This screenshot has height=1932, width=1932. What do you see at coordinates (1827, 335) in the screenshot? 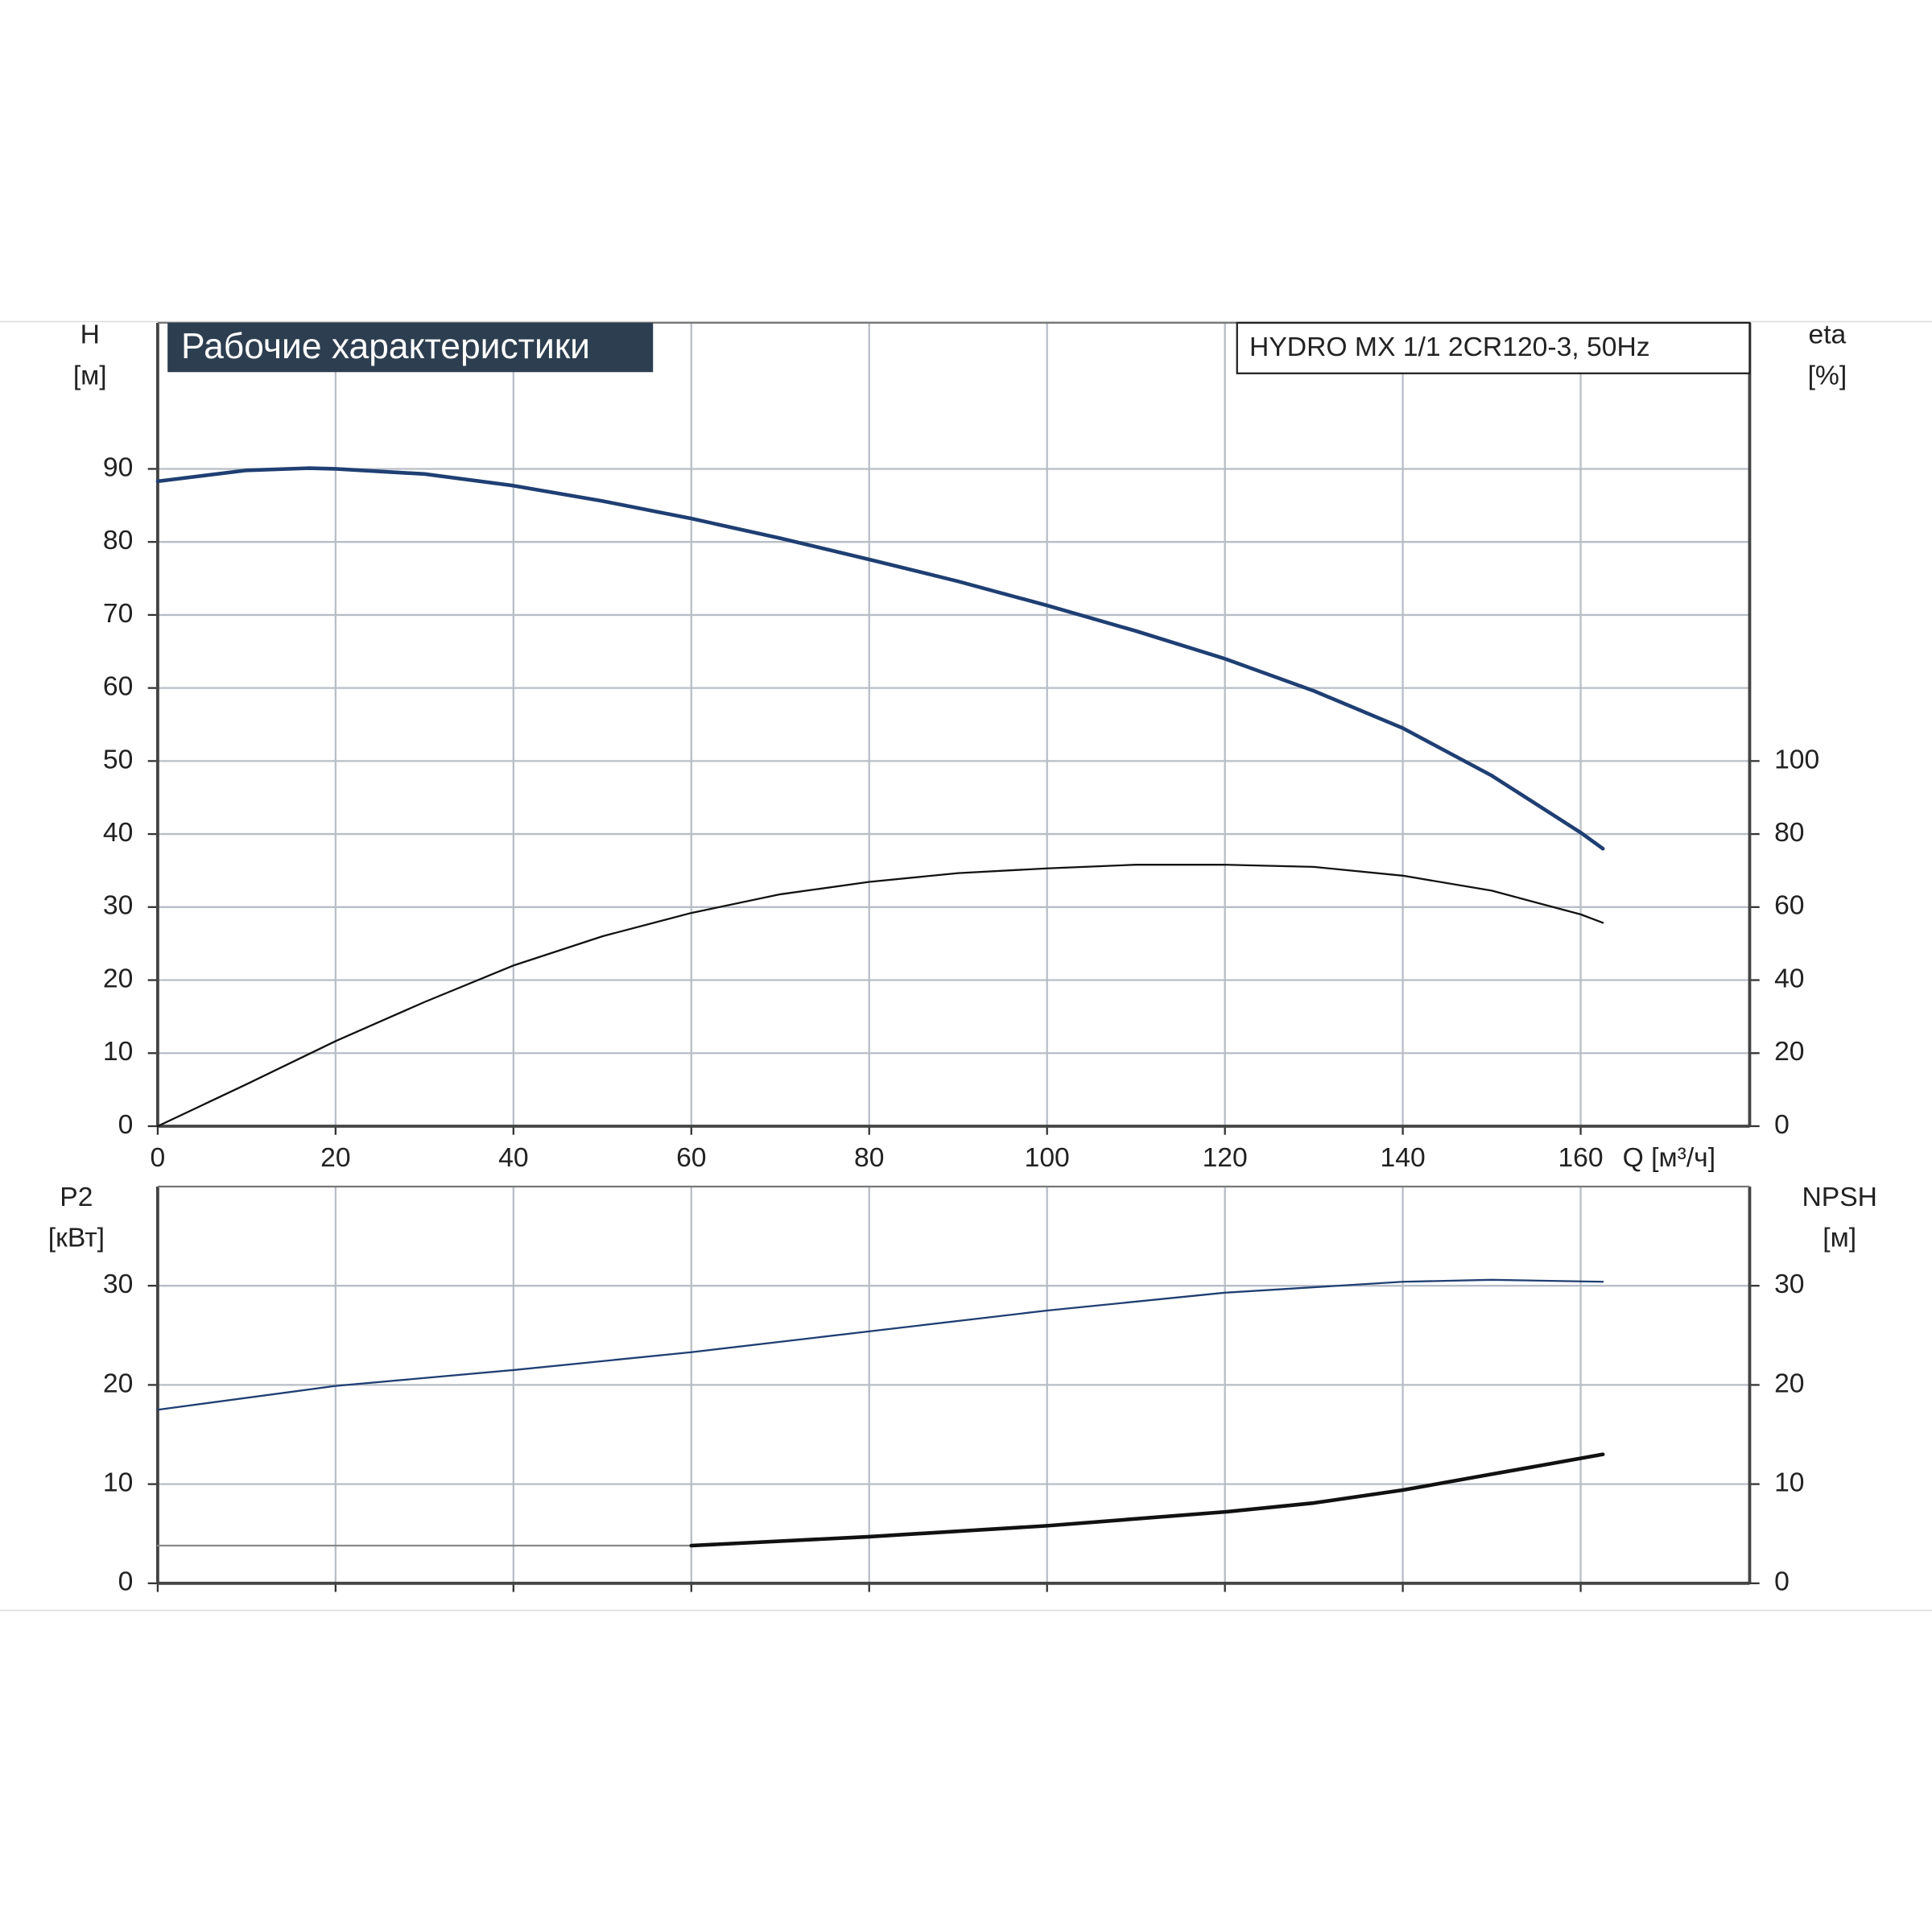
I see `y2-axis-label: eta` at bounding box center [1827, 335].